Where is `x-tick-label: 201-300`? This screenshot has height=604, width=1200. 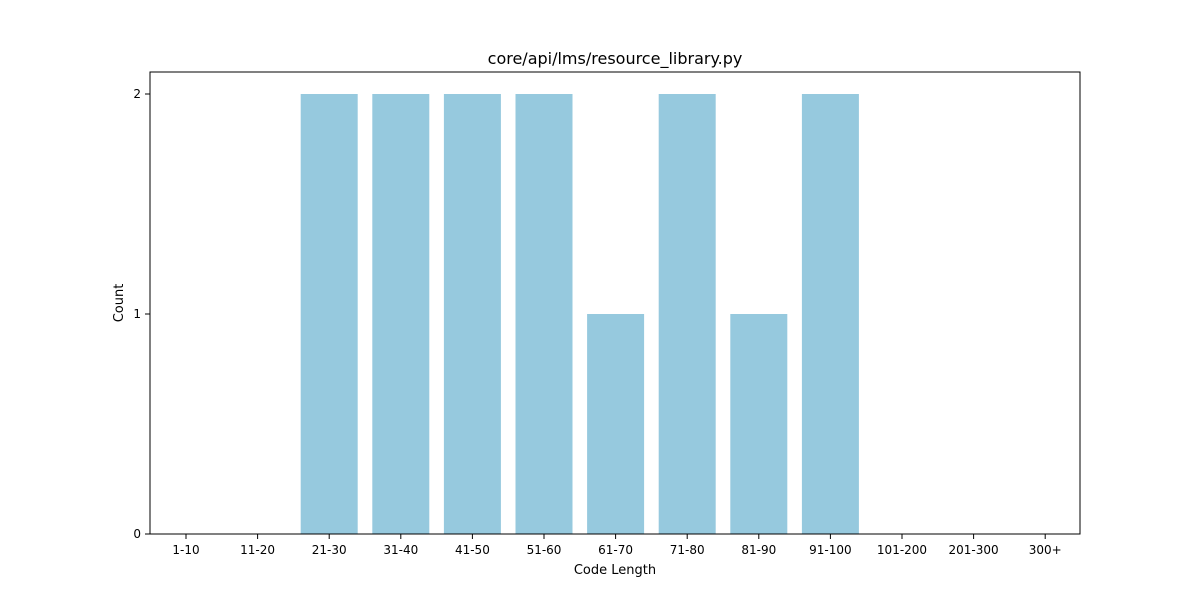 x-tick-label: 201-300 is located at coordinates (974, 550).